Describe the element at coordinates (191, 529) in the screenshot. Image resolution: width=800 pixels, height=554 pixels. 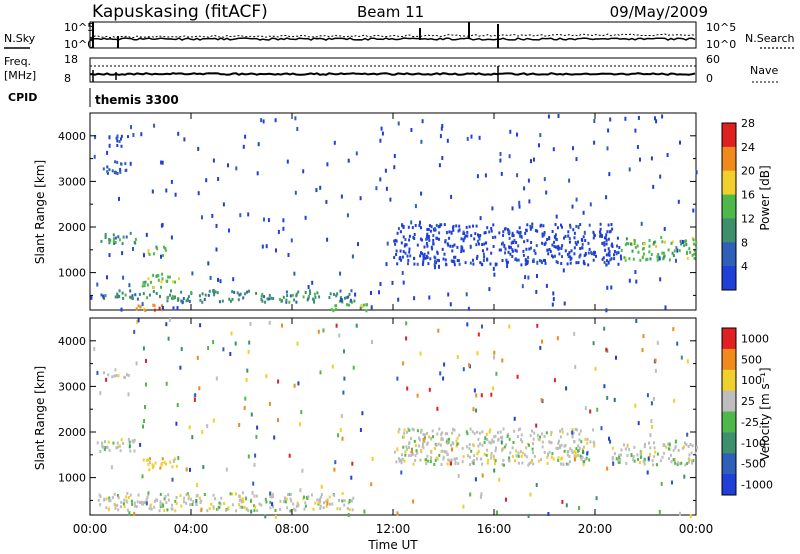
I see `x-tick-label: 04:00` at that location.